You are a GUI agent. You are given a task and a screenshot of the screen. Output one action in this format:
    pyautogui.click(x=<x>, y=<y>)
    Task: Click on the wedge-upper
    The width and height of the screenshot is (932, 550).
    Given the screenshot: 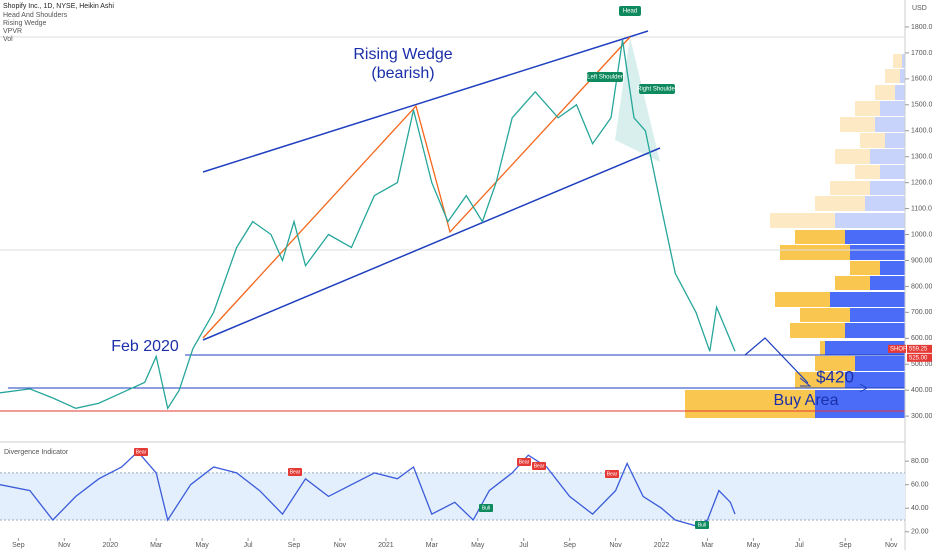 What is the action you would take?
    pyautogui.click(x=425, y=101)
    